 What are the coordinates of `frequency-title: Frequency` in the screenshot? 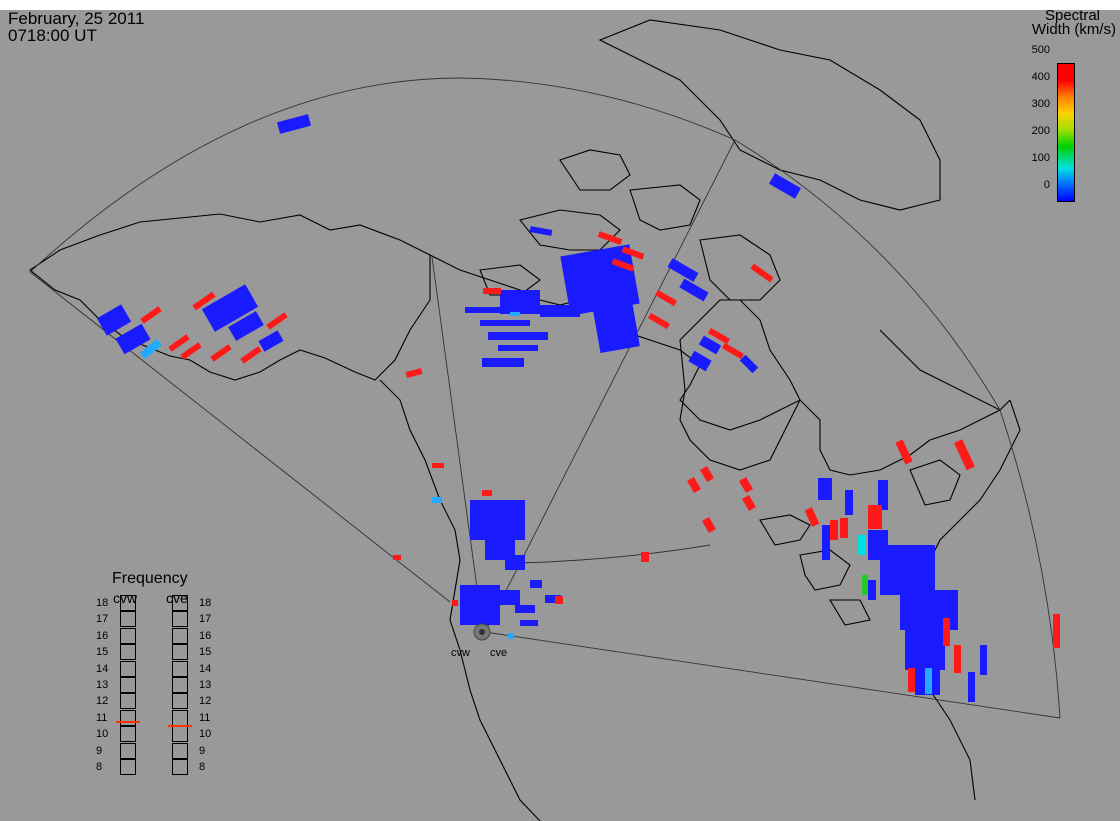 It's located at (150, 578).